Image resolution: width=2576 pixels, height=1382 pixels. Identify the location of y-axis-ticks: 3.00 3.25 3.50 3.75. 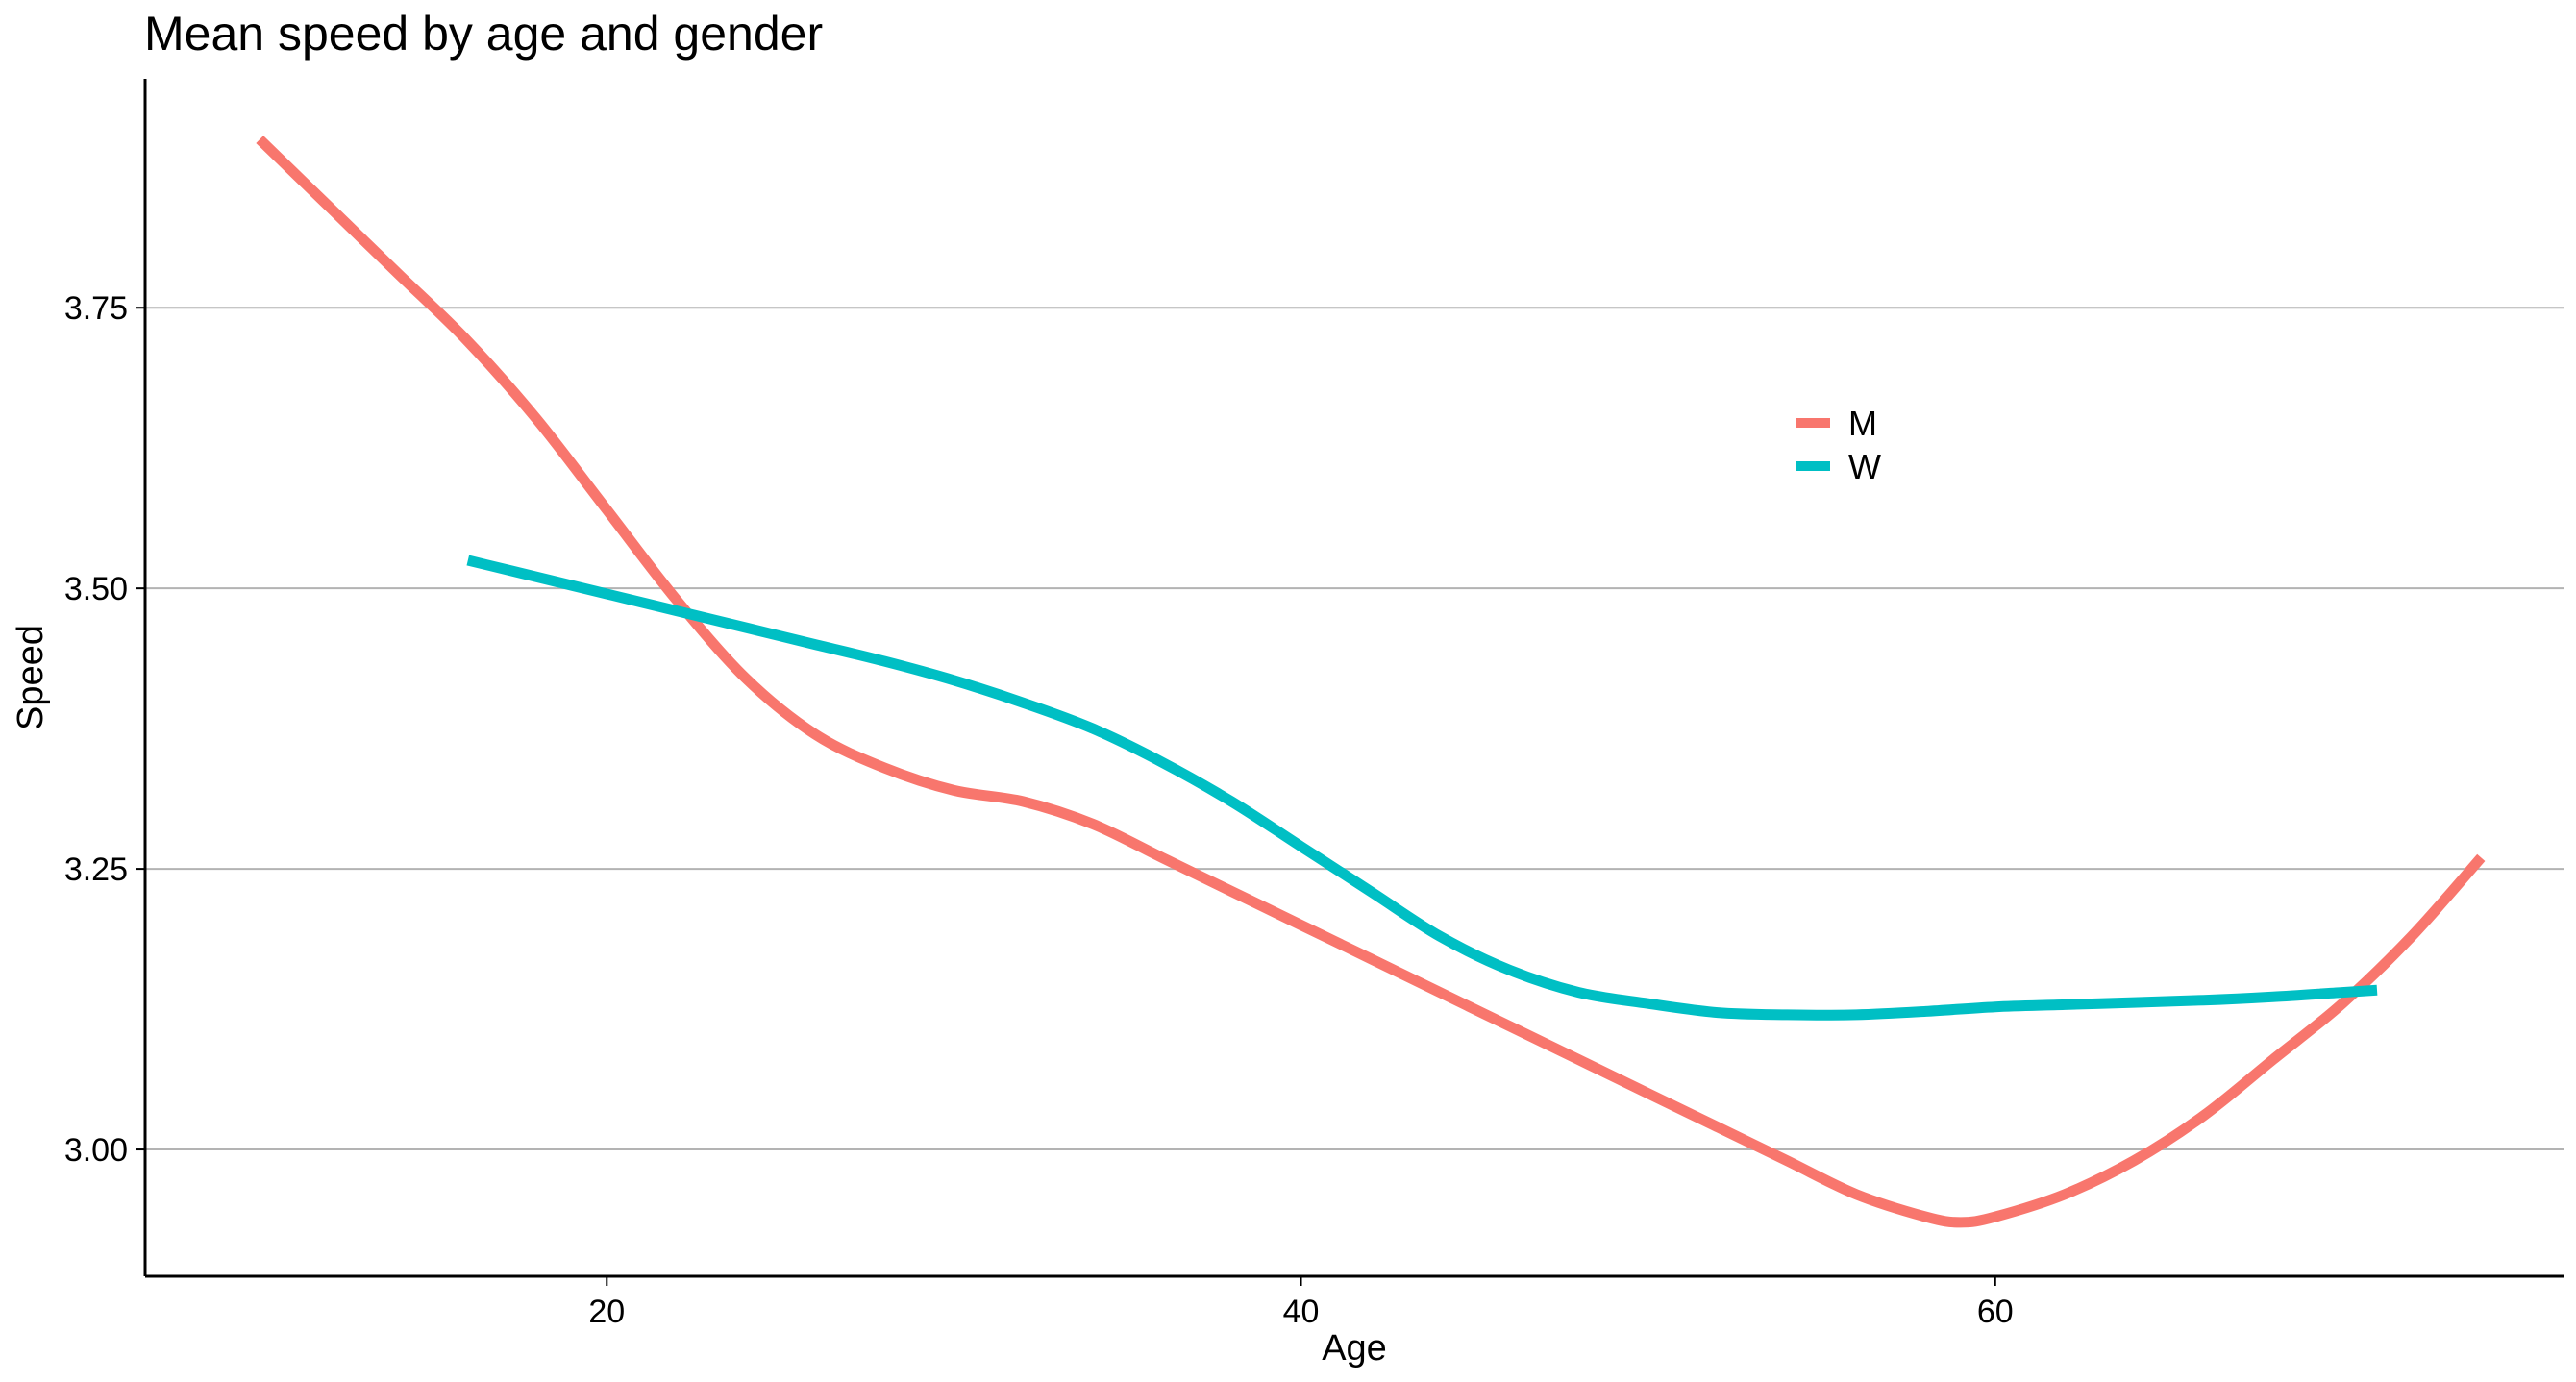
(105, 729).